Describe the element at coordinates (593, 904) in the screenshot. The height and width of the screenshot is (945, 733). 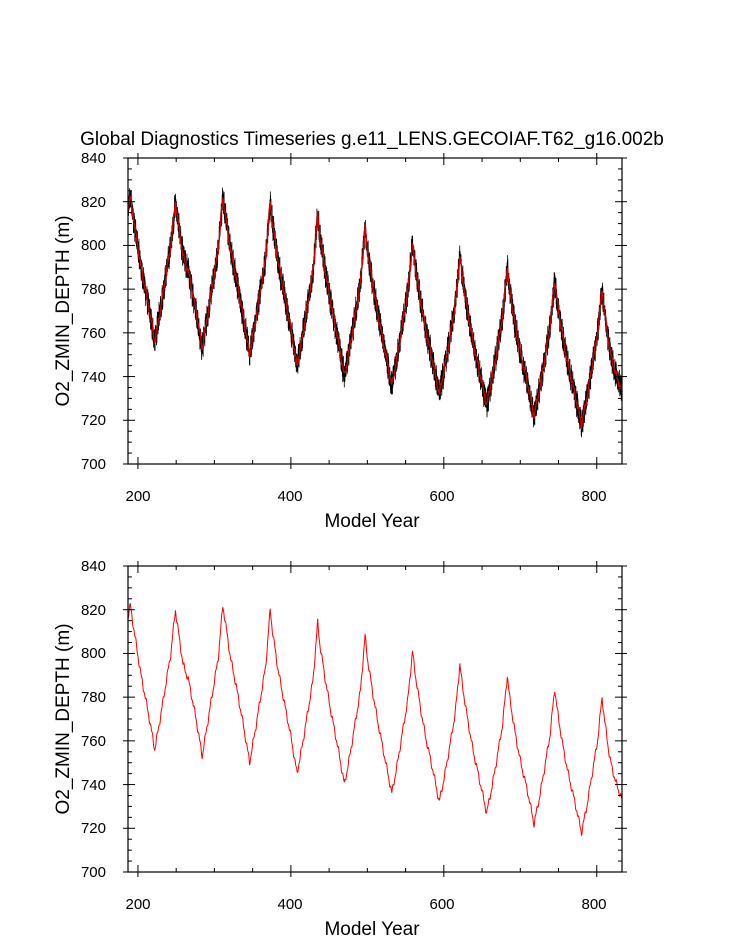
I see `bottom-xtick-label: 800` at that location.